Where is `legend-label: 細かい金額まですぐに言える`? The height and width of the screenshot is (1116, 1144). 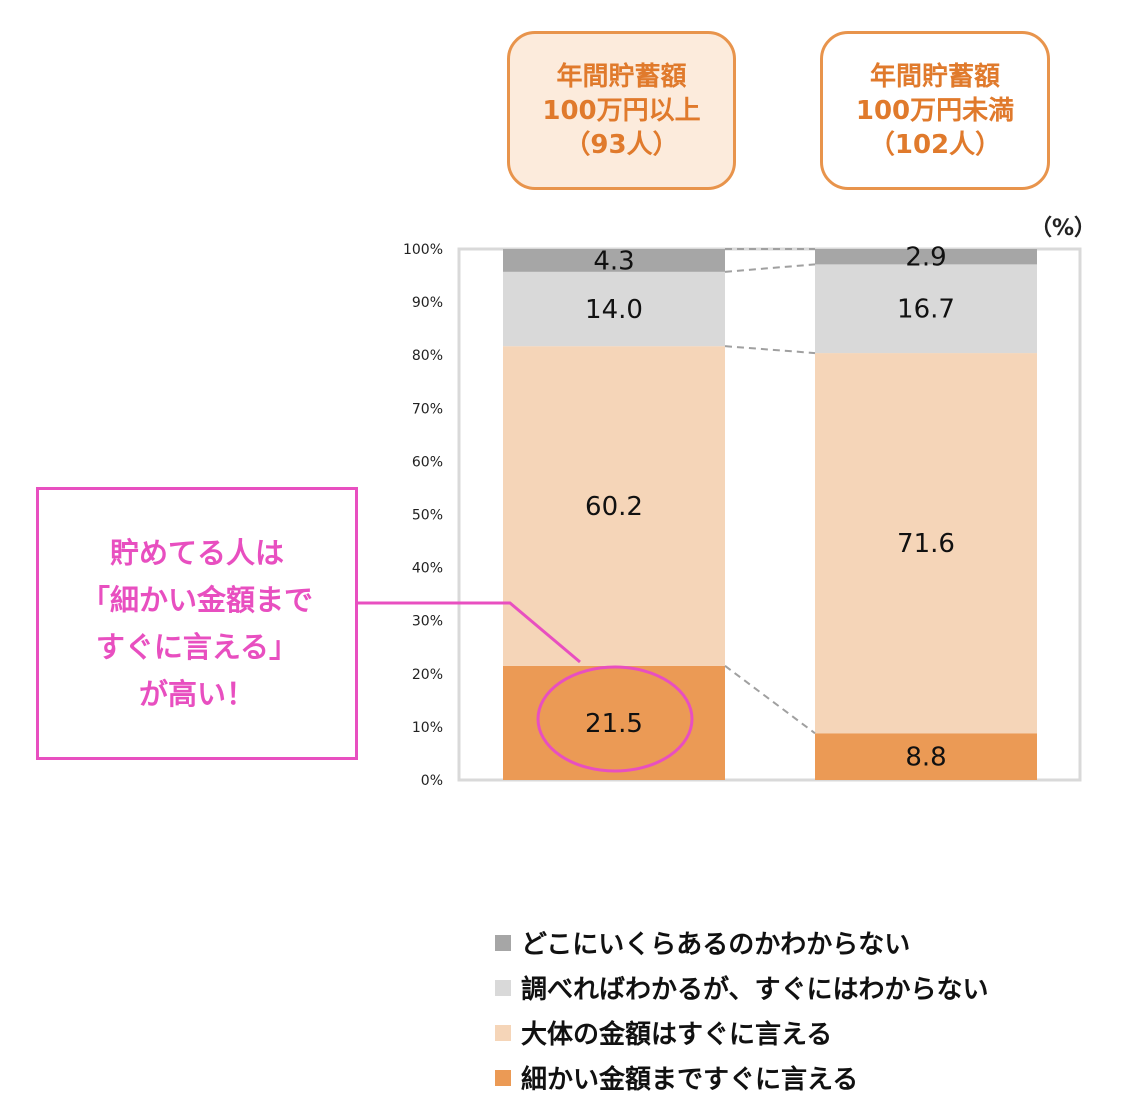 legend-label: 細かい金額まですぐに言える is located at coordinates (690, 1080).